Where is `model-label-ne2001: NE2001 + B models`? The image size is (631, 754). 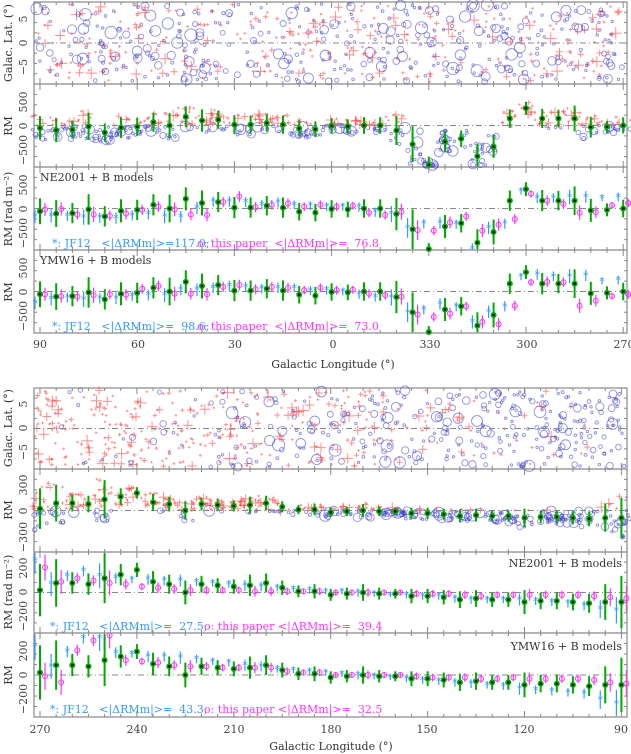
model-label-ne2001: NE2001 + B models is located at coordinates (566, 563).